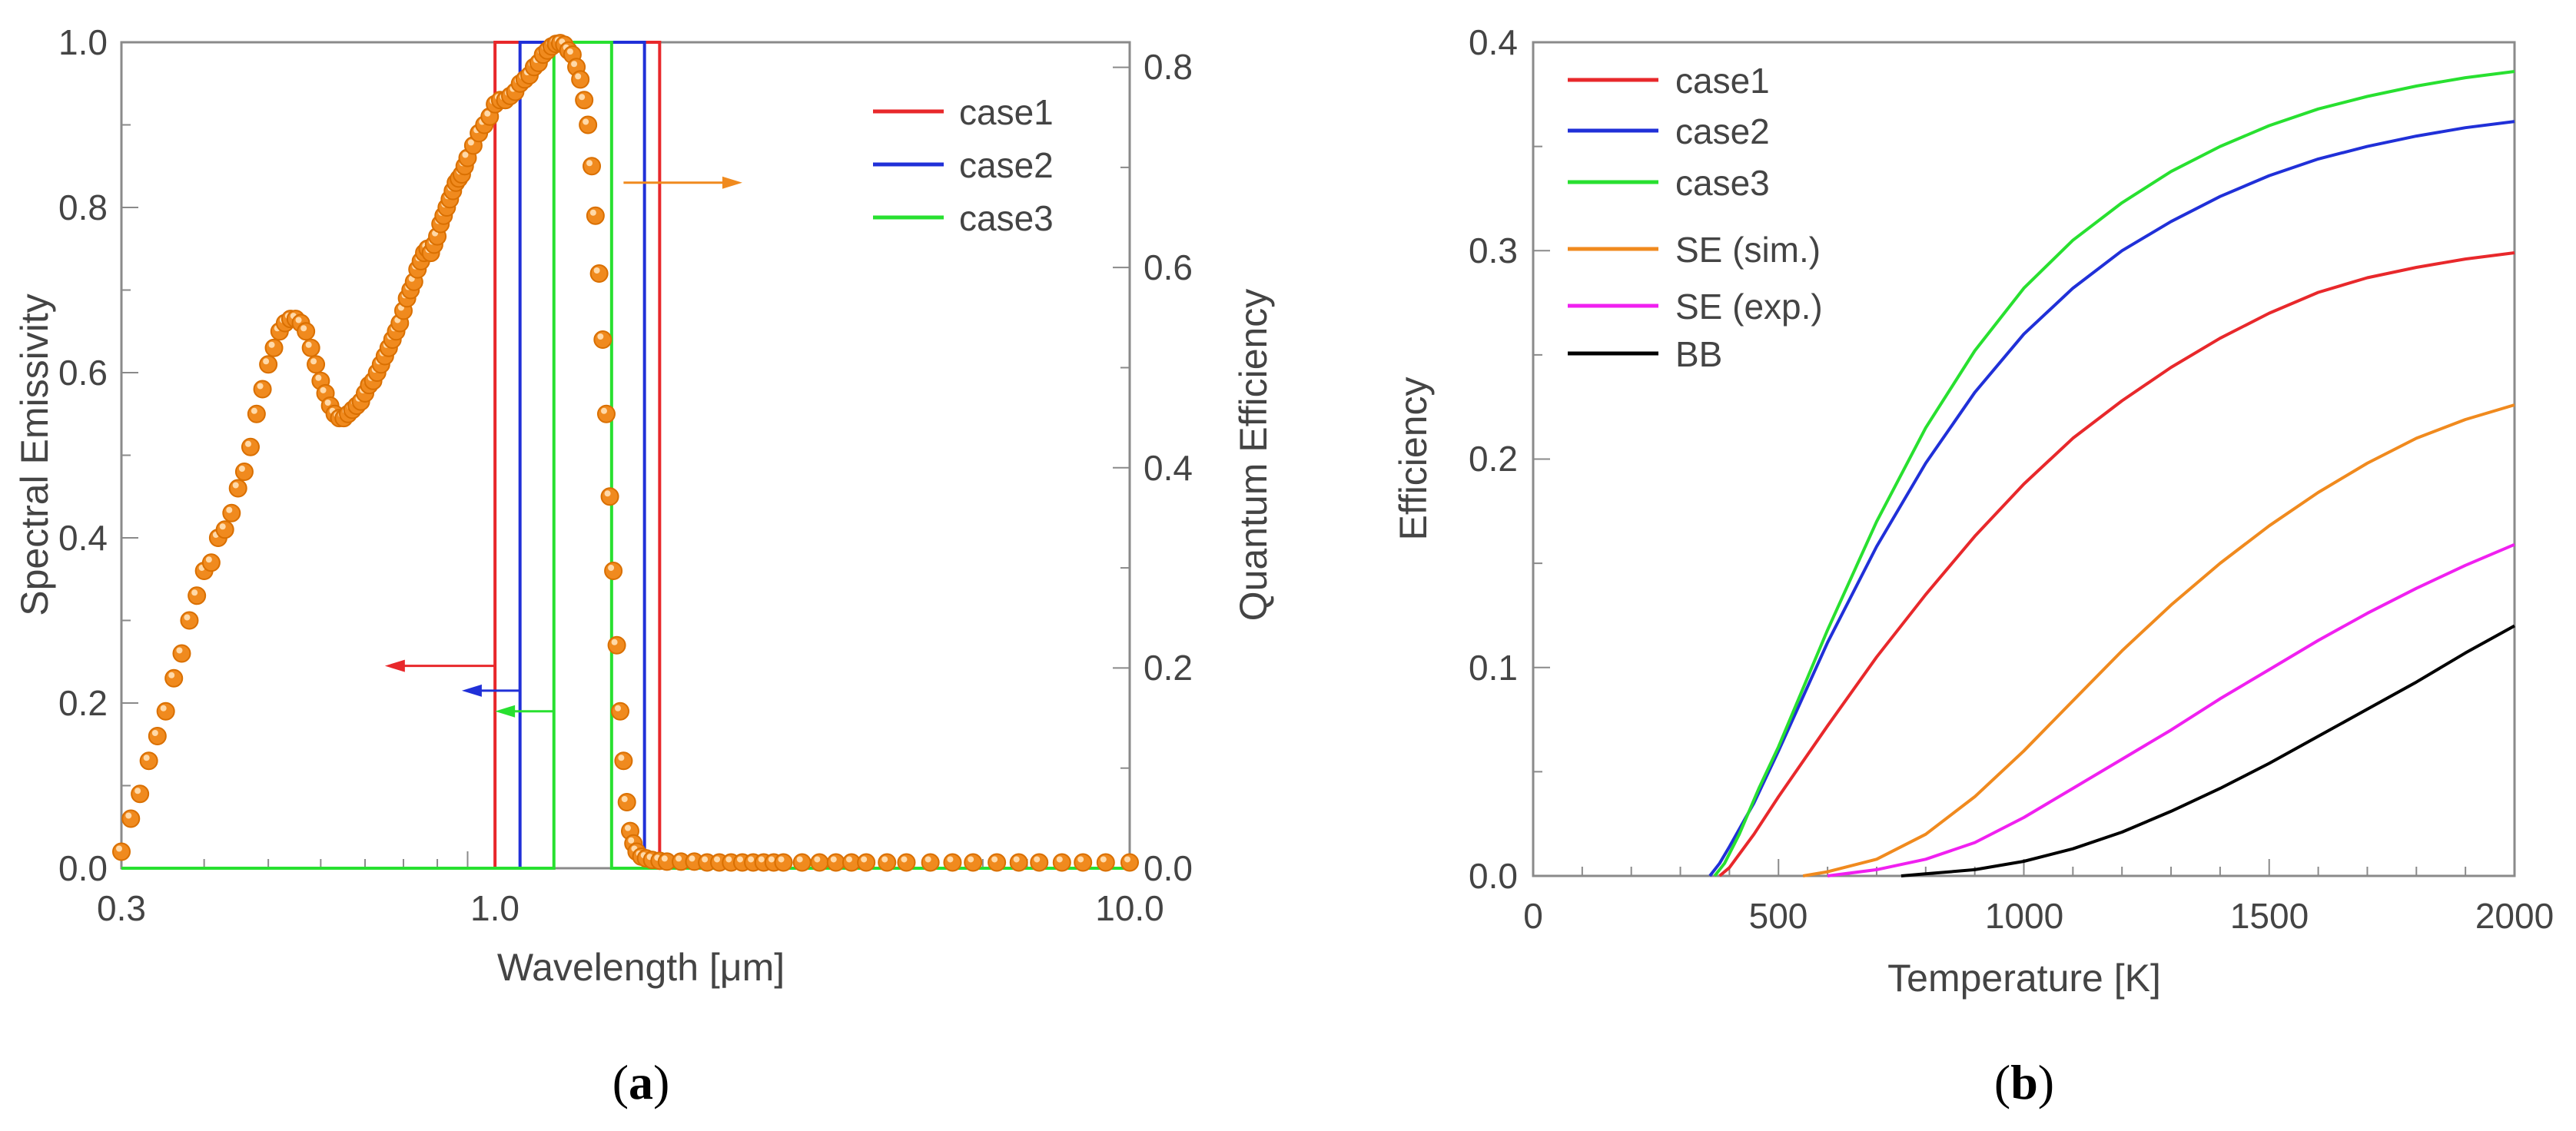 The width and height of the screenshot is (2576, 1131). I want to click on panel-b-x-tick-2: 1000, so click(2024, 916).